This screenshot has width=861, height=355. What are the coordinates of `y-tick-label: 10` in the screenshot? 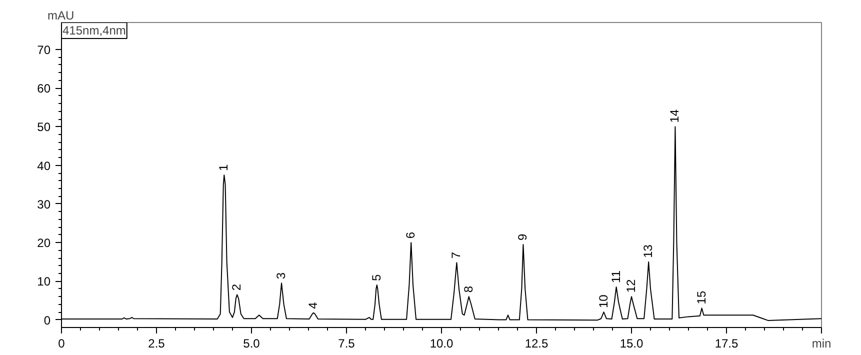 It's located at (44, 281).